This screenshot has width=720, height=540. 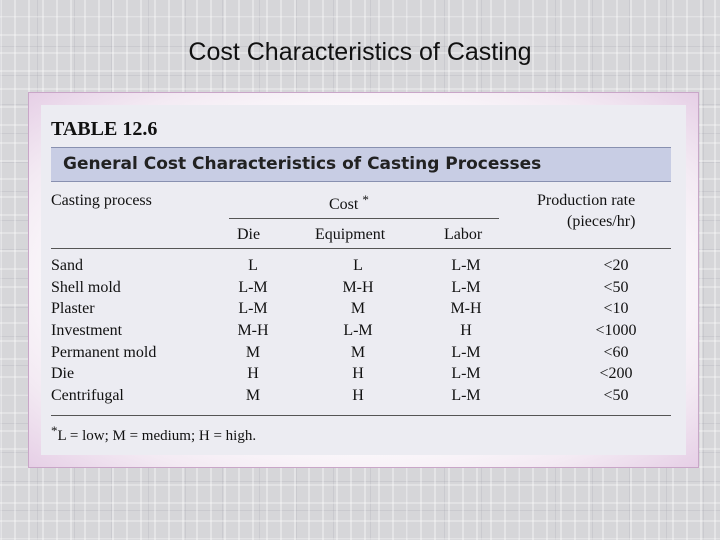 What do you see at coordinates (344, 204) in the screenshot?
I see `header-cost-label: Cost` at bounding box center [344, 204].